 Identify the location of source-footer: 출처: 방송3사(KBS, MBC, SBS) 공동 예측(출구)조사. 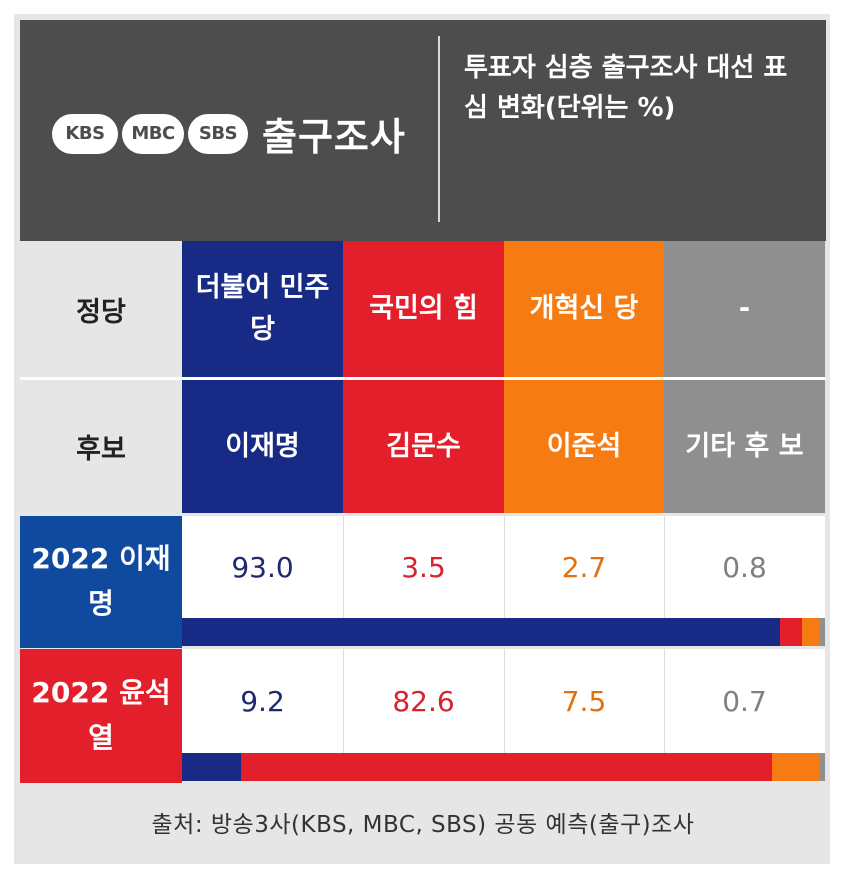
(423, 825).